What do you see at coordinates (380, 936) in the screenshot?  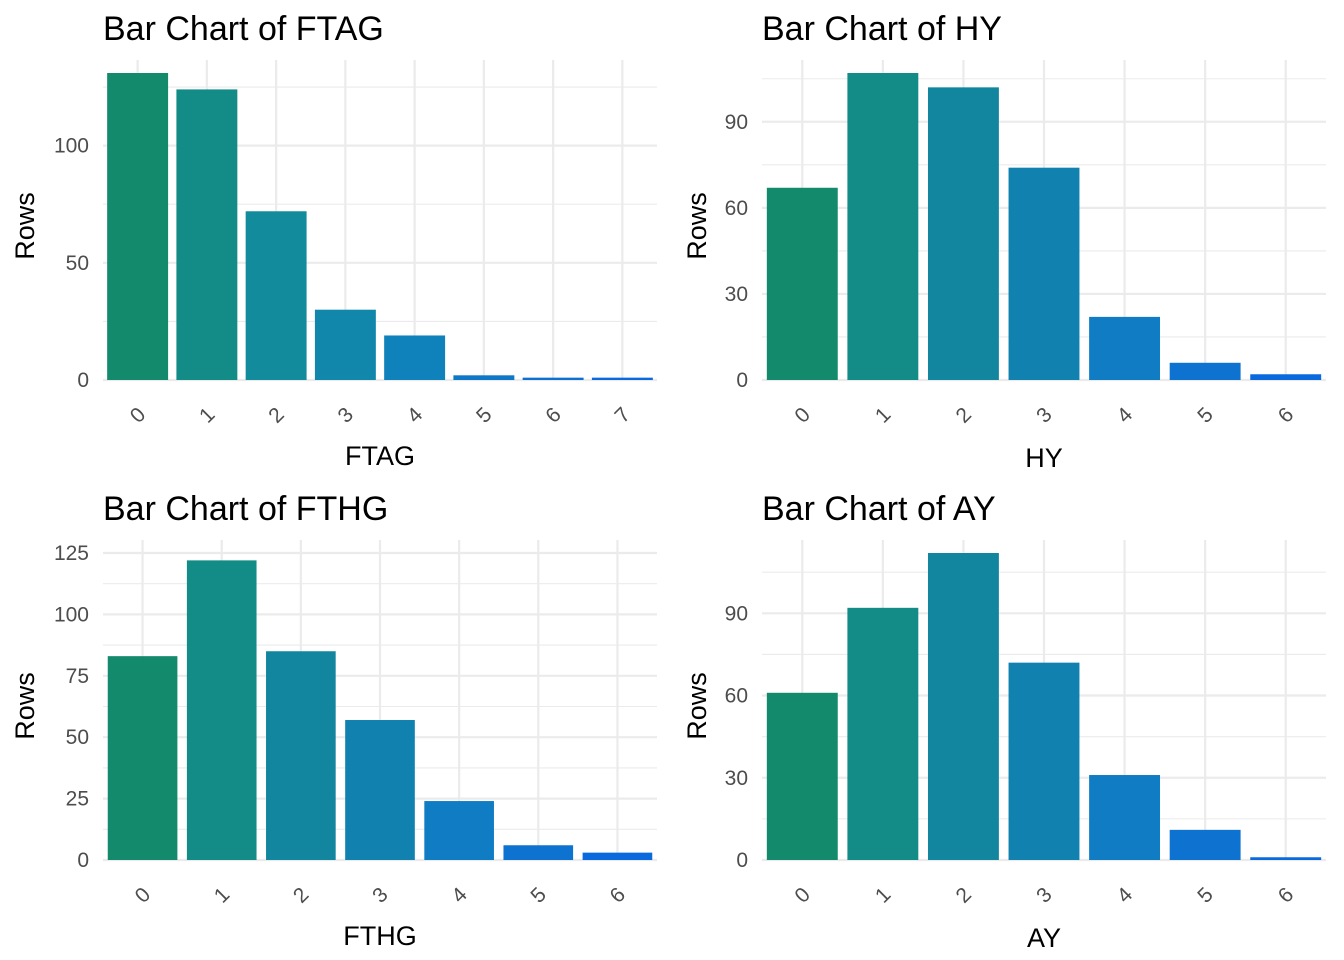 I see `x-axis-title: FTHG` at bounding box center [380, 936].